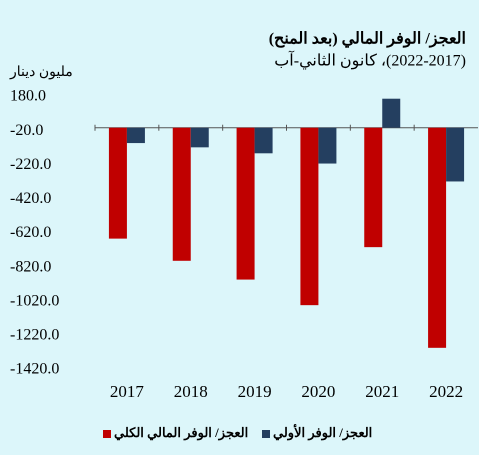 This screenshot has width=479, height=455. What do you see at coordinates (28, 96) in the screenshot?
I see `y-tick-label: 180.0` at bounding box center [28, 96].